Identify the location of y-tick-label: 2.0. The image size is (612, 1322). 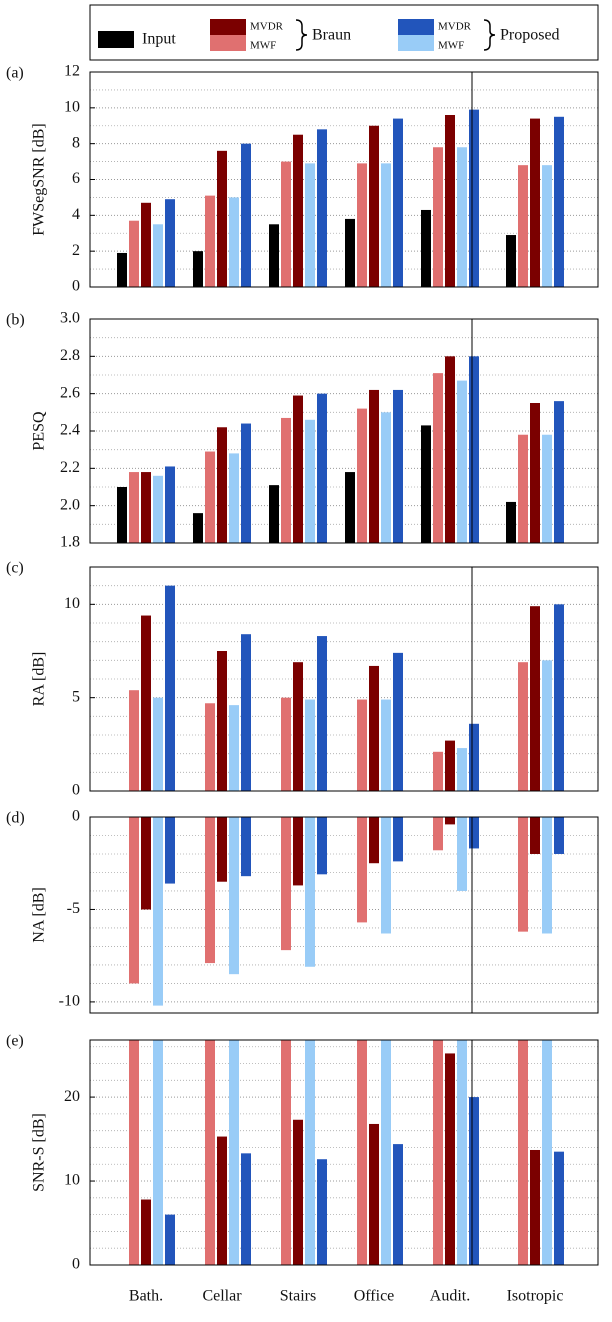
(70, 504).